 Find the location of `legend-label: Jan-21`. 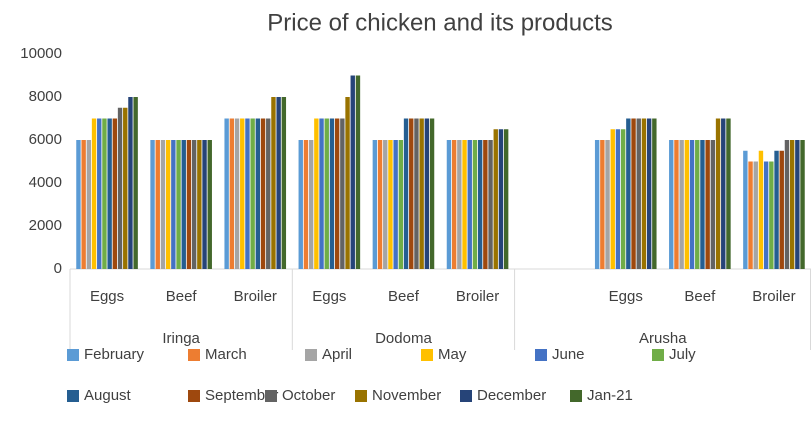

legend-label: Jan-21 is located at coordinates (610, 395).